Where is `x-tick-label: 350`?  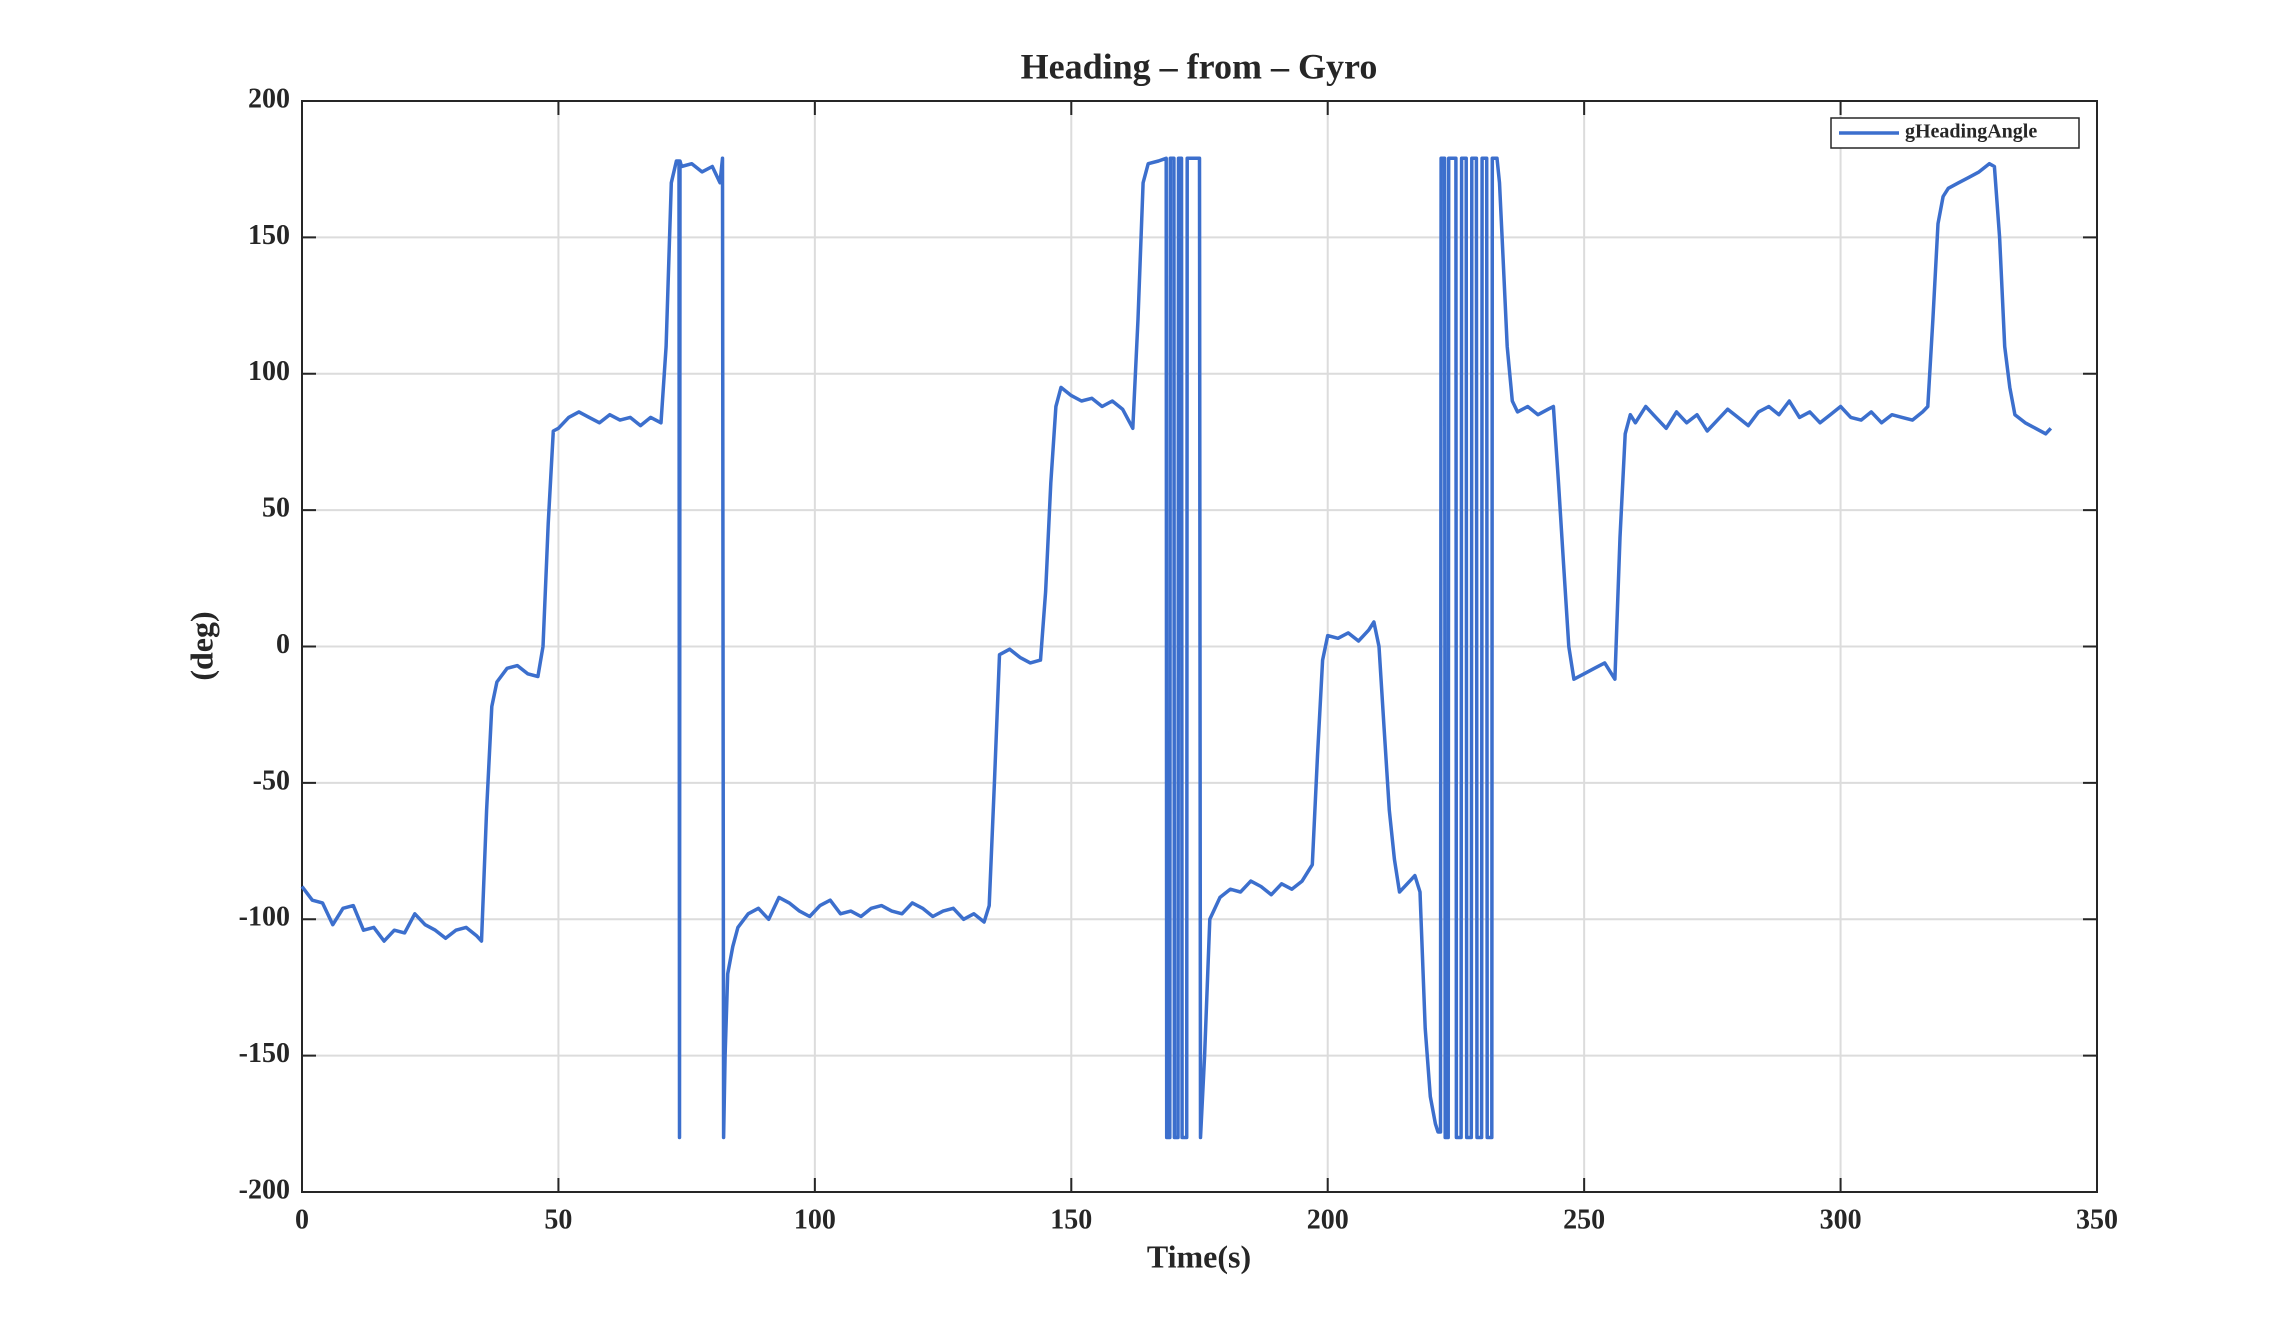
x-tick-label: 350 is located at coordinates (2097, 1219).